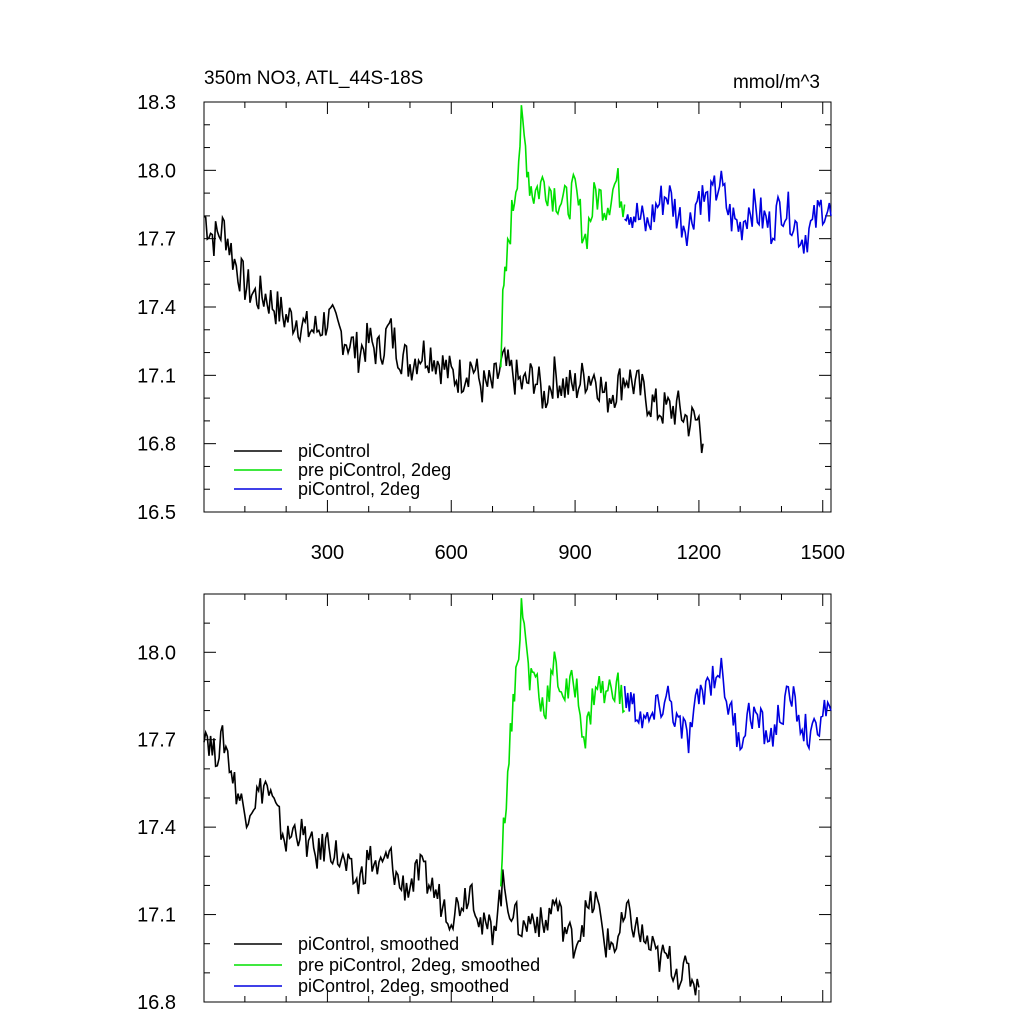 The image size is (1024, 1024). Describe the element at coordinates (156, 103) in the screenshot. I see `y-tick-label: 18.3` at that location.